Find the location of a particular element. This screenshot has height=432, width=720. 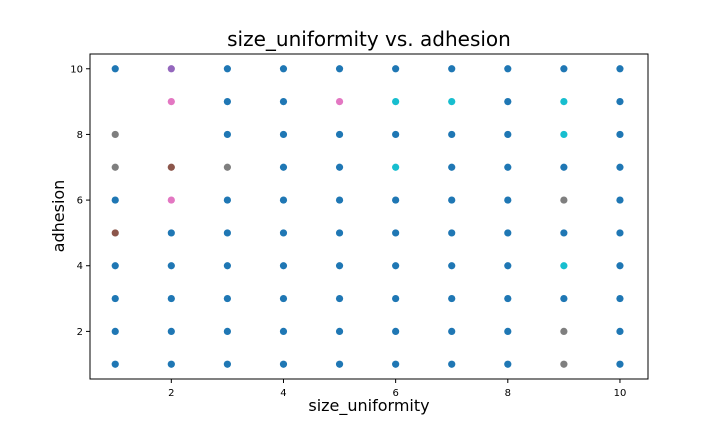

chart-title: size_uniformity vs. adhesion is located at coordinates (369, 39).